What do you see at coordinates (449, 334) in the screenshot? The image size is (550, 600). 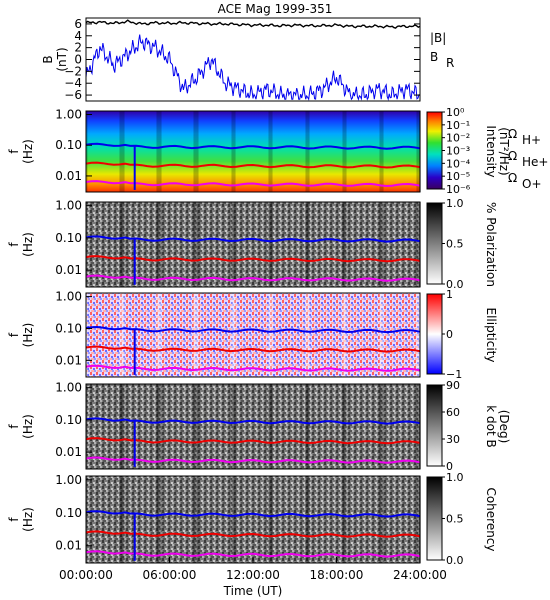 I see `cbar-tick-label: 0` at bounding box center [449, 334].